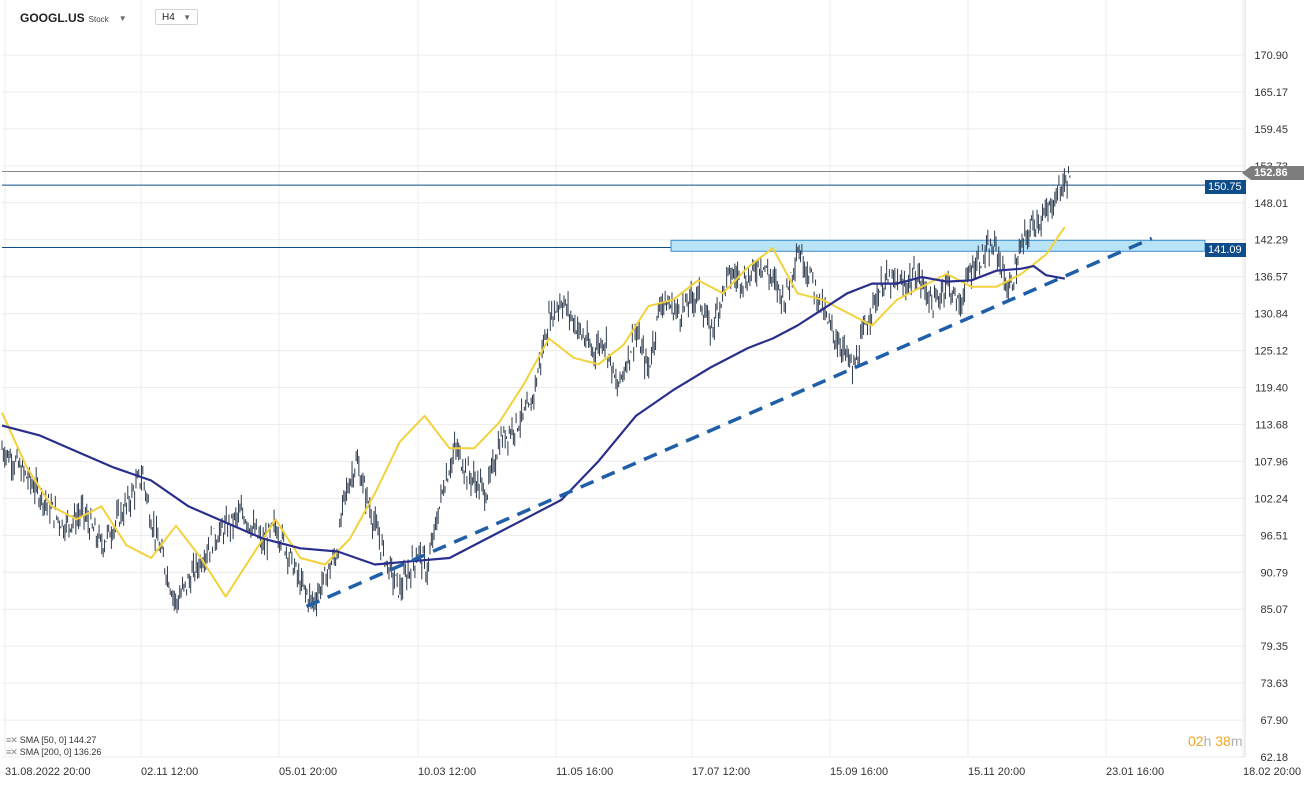 Image resolution: width=1315 pixels, height=787 pixels. Describe the element at coordinates (1271, 352) in the screenshot. I see `y-tick-label: 125.12` at that location.